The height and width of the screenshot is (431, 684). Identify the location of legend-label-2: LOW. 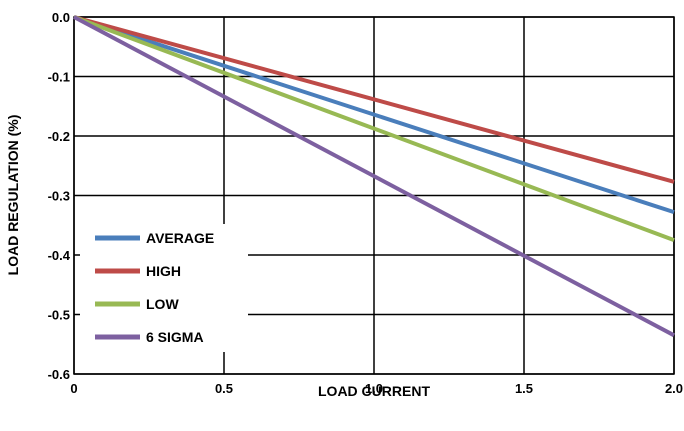
(162, 304).